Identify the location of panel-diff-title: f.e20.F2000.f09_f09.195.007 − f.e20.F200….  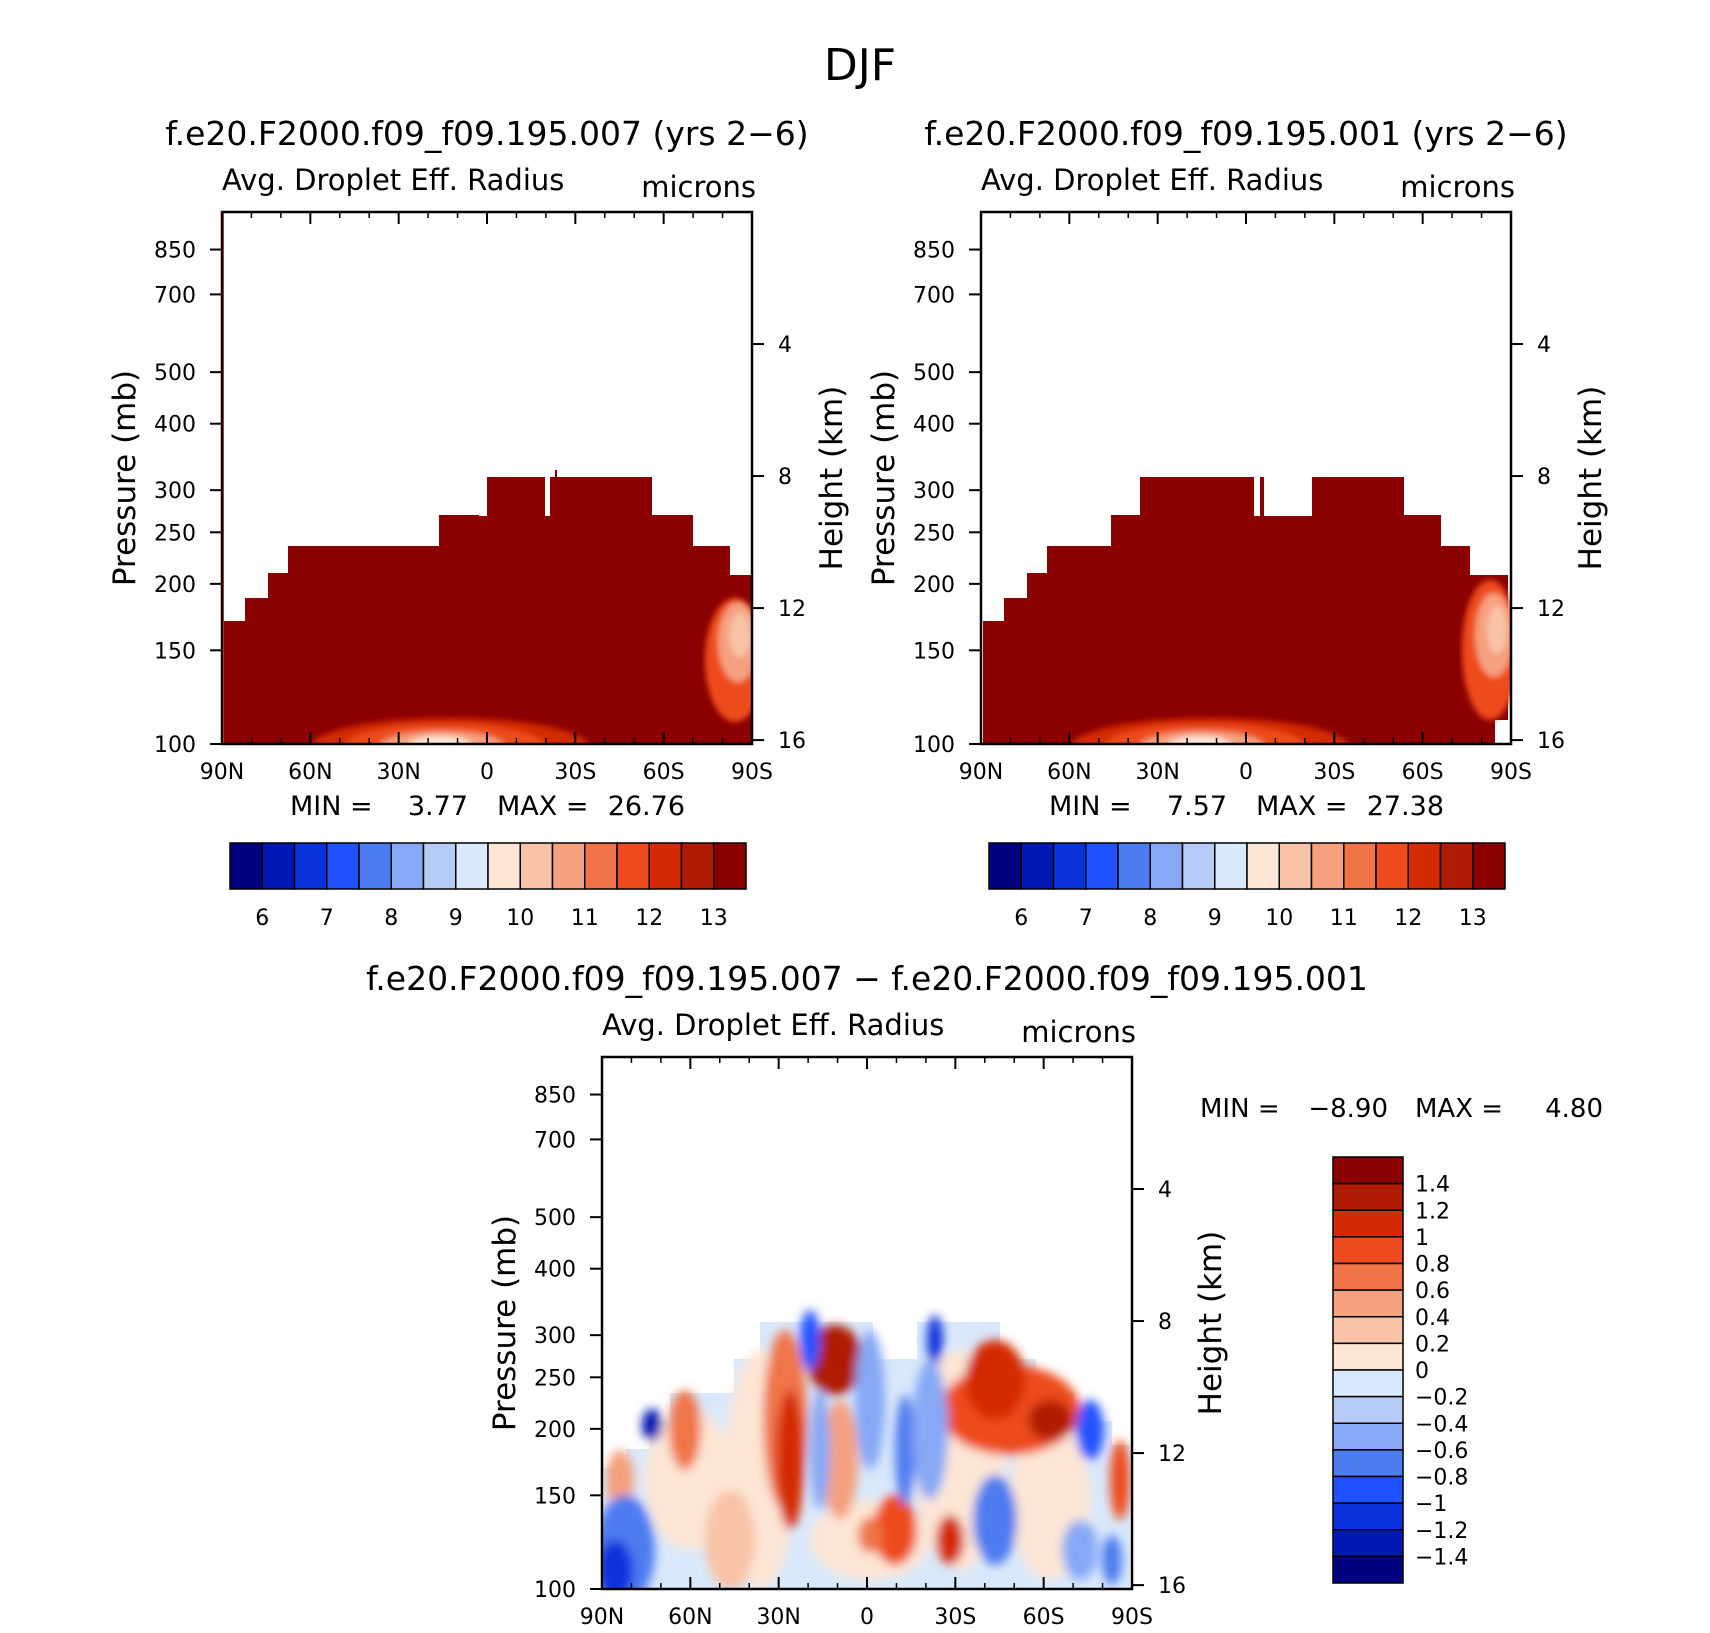
(867, 978).